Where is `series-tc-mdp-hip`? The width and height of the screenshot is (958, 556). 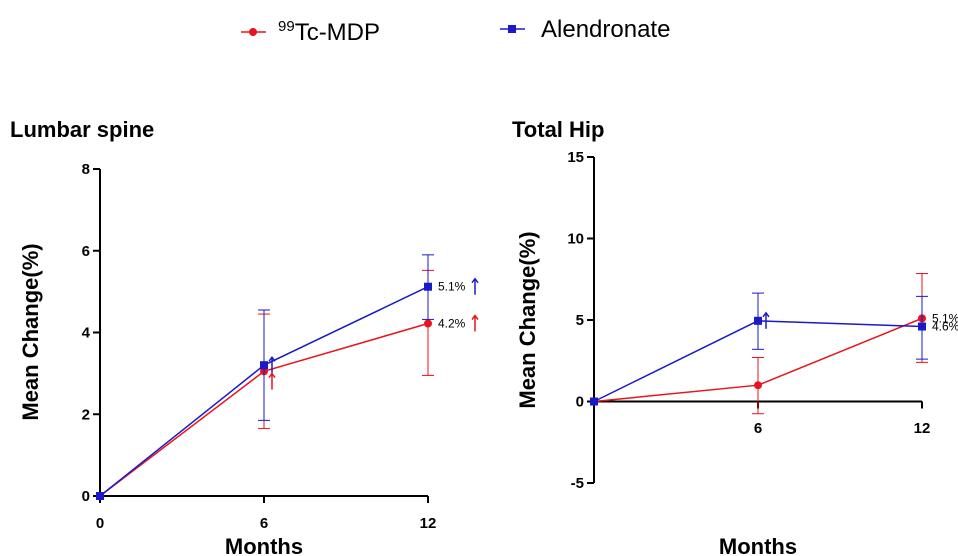
series-tc-mdp-hip is located at coordinates (759, 344).